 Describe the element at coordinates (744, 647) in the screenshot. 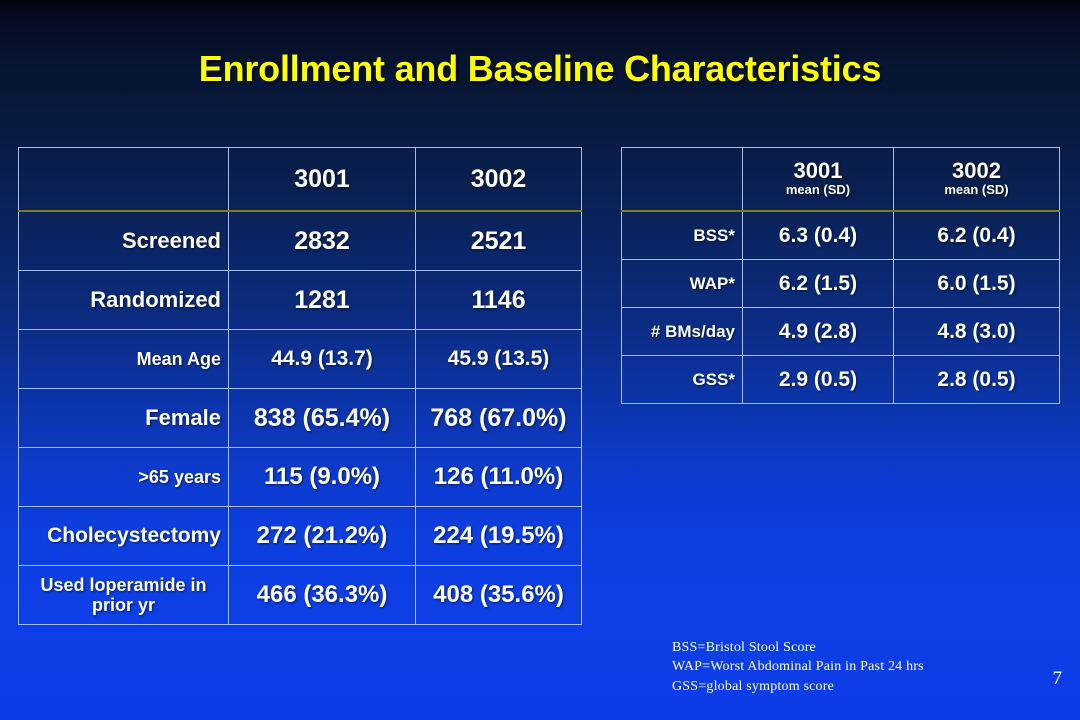

I see `footnote-bss: BSS=Bristol Stool Score` at that location.